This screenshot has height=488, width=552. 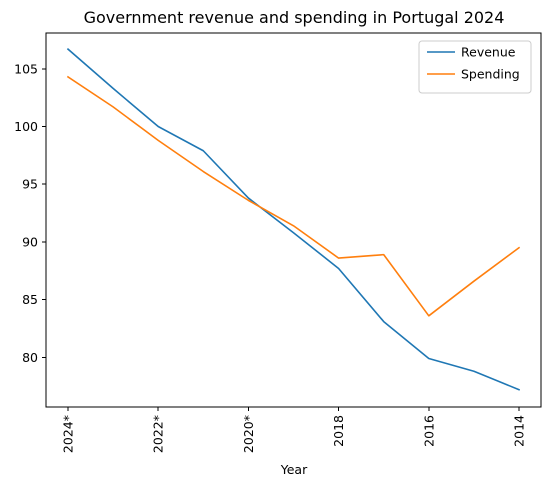 I want to click on x-tick-label: 2018, so click(x=338, y=431).